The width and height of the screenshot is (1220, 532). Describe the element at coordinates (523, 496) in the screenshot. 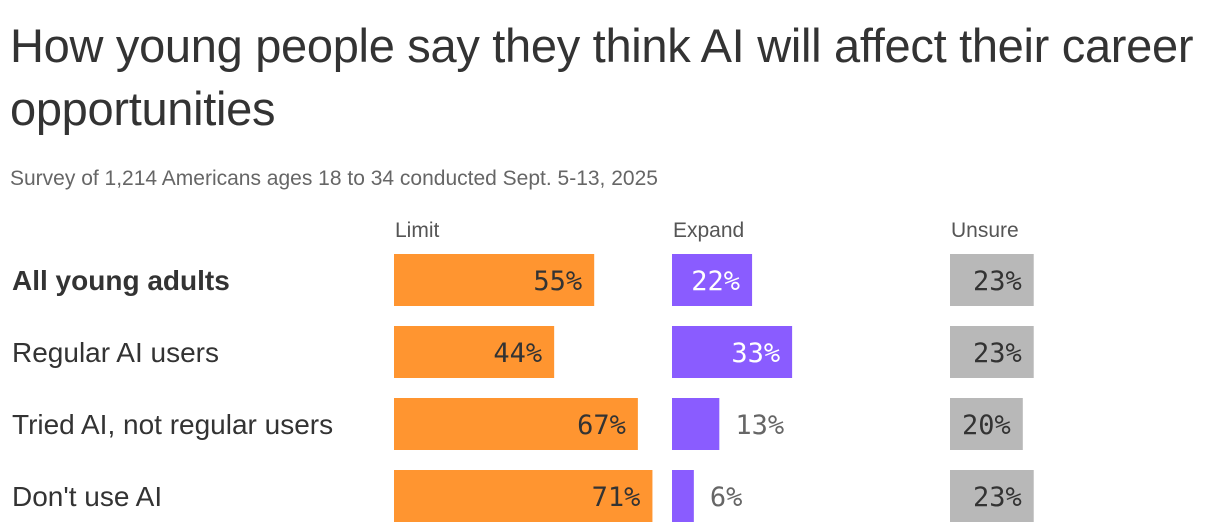

I see `bar-limit-don-t-use-ai` at that location.